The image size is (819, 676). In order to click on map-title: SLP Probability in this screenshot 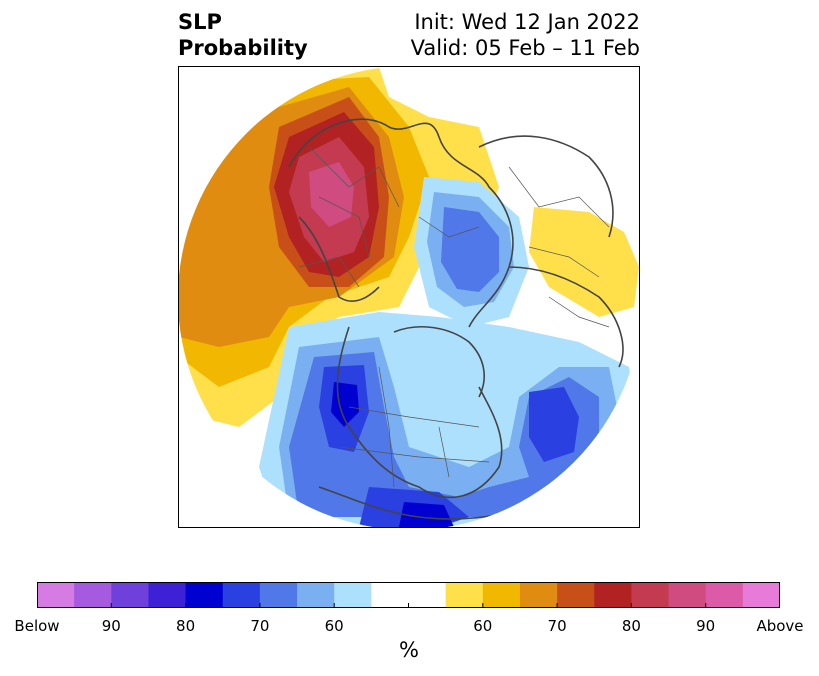, I will do `click(243, 35)`.